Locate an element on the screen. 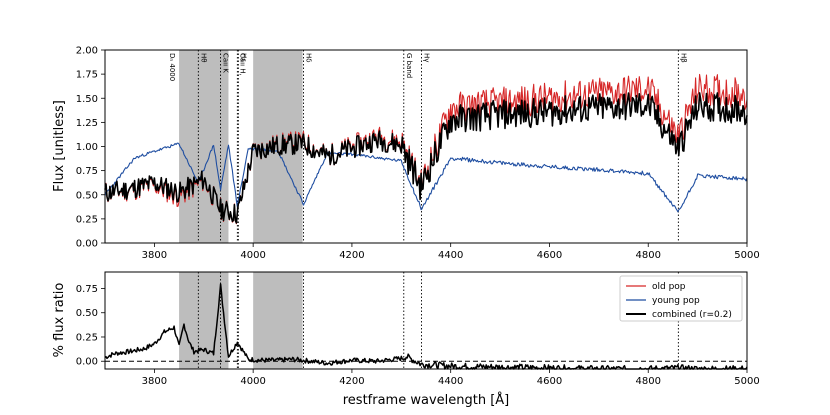 Image resolution: width=830 pixels, height=415 pixels. bottom-ytick-label-0-50: 0.50 is located at coordinates (87, 313).